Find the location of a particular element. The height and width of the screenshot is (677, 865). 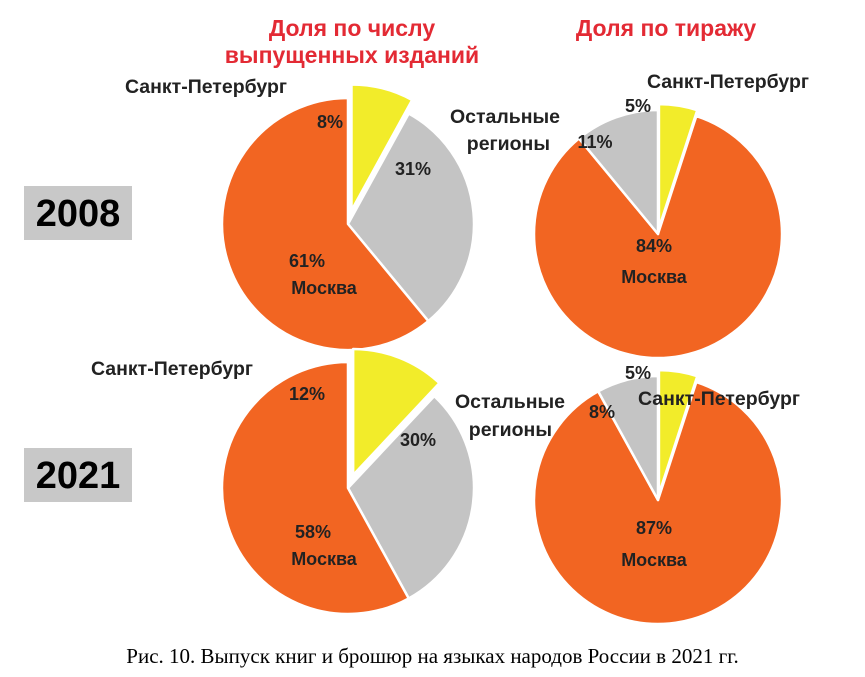

year-text: 2021 is located at coordinates (78, 476).